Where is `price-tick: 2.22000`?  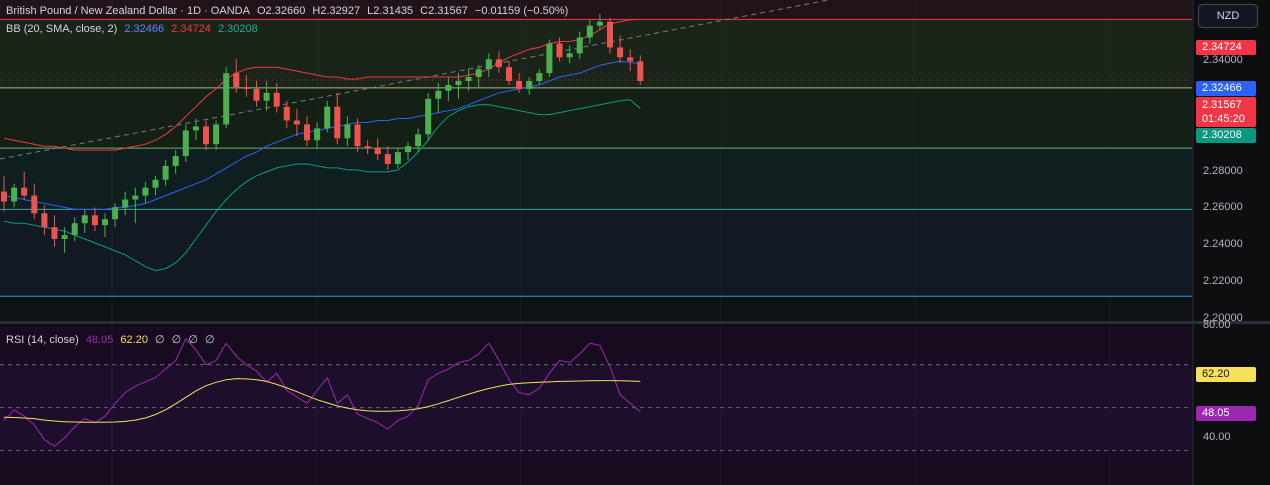 price-tick: 2.22000 is located at coordinates (1223, 281).